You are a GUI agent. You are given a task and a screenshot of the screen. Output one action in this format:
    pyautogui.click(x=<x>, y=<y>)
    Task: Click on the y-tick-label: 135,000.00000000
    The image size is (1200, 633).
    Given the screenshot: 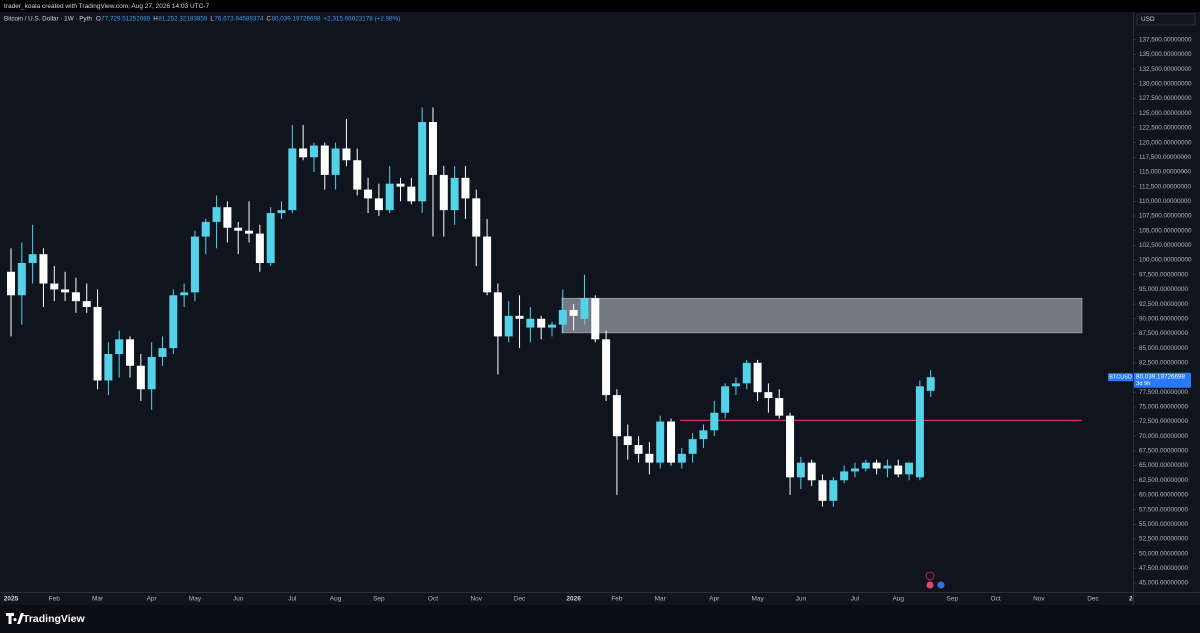 What is the action you would take?
    pyautogui.click(x=1165, y=54)
    